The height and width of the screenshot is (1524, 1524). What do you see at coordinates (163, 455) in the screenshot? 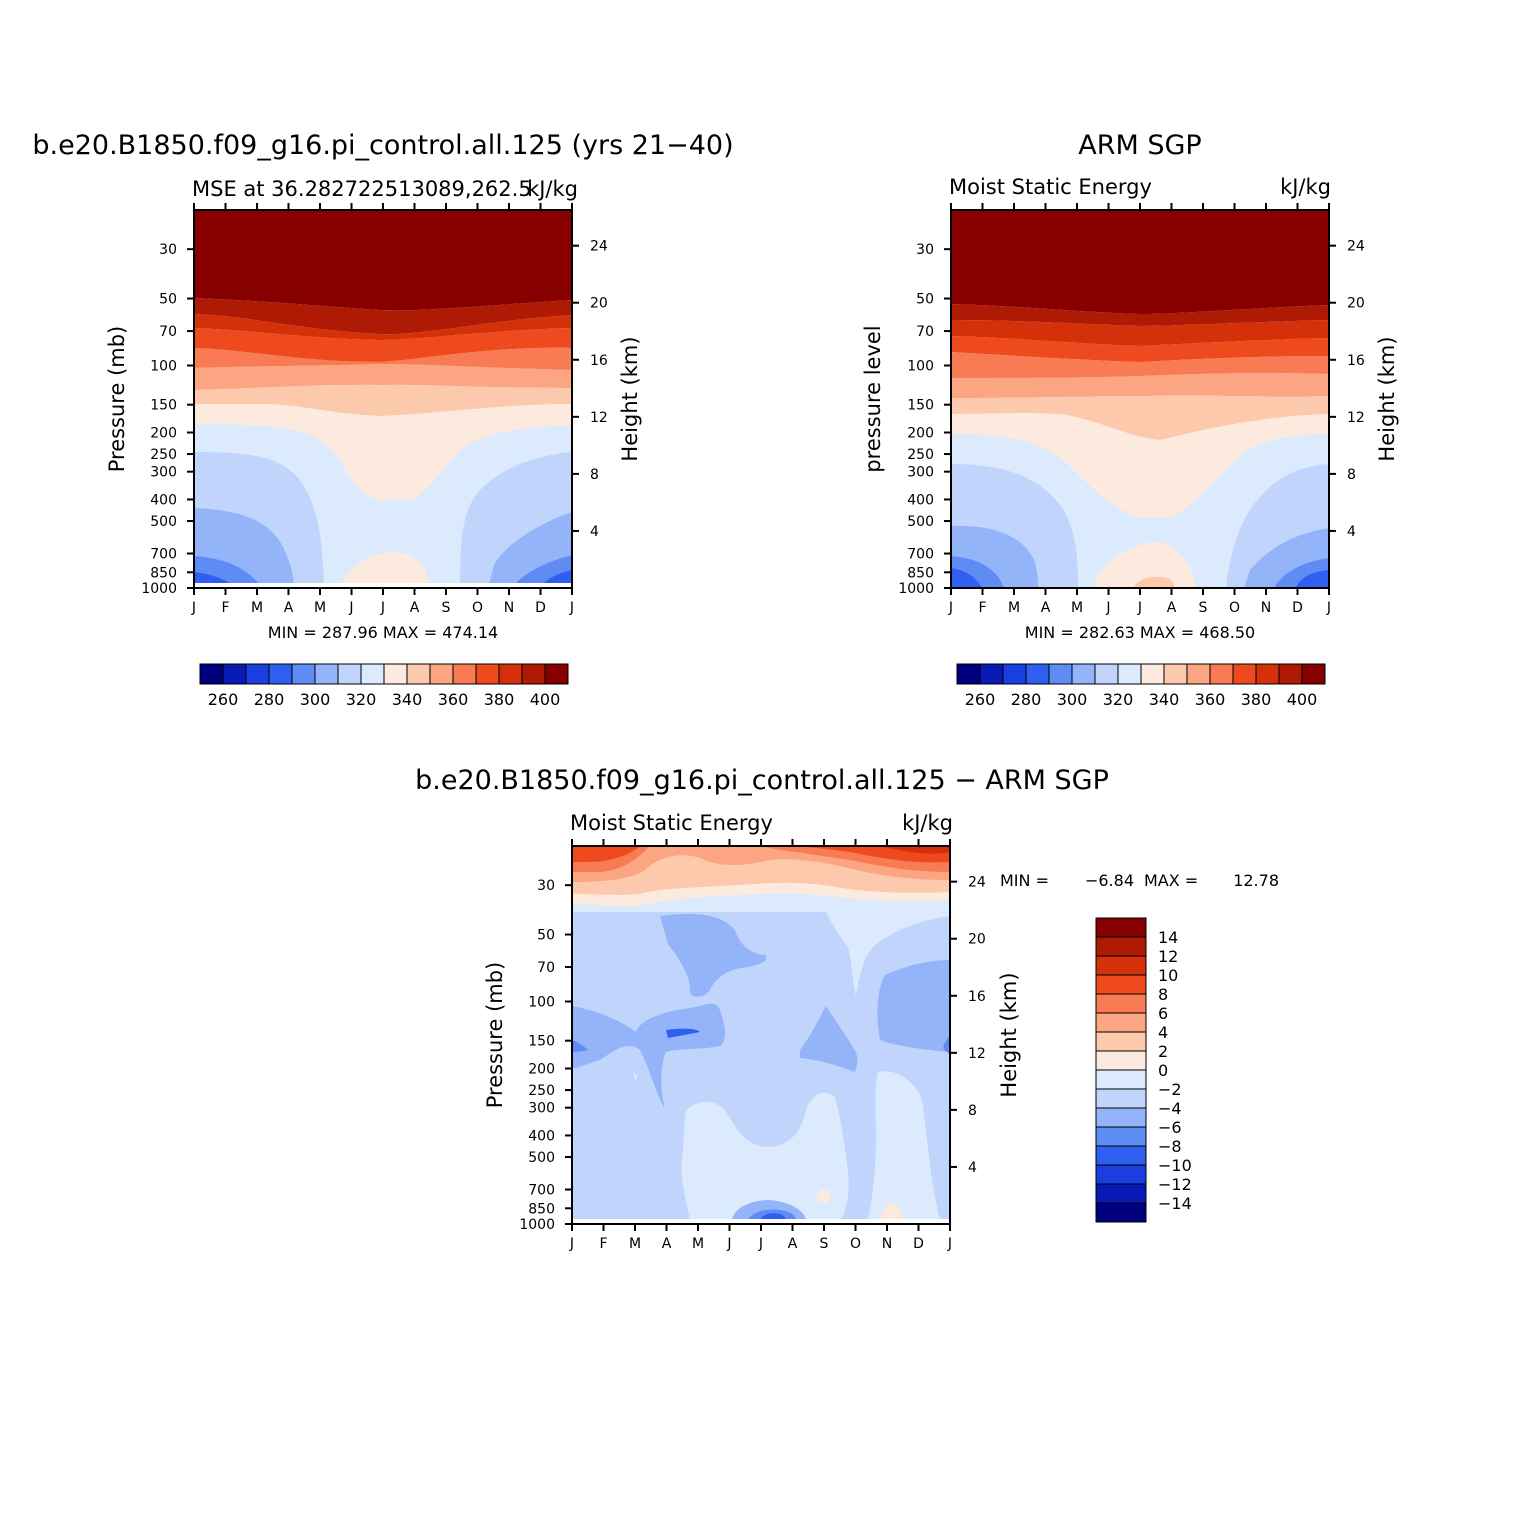
I see `y-tick-label: 250` at bounding box center [163, 455].